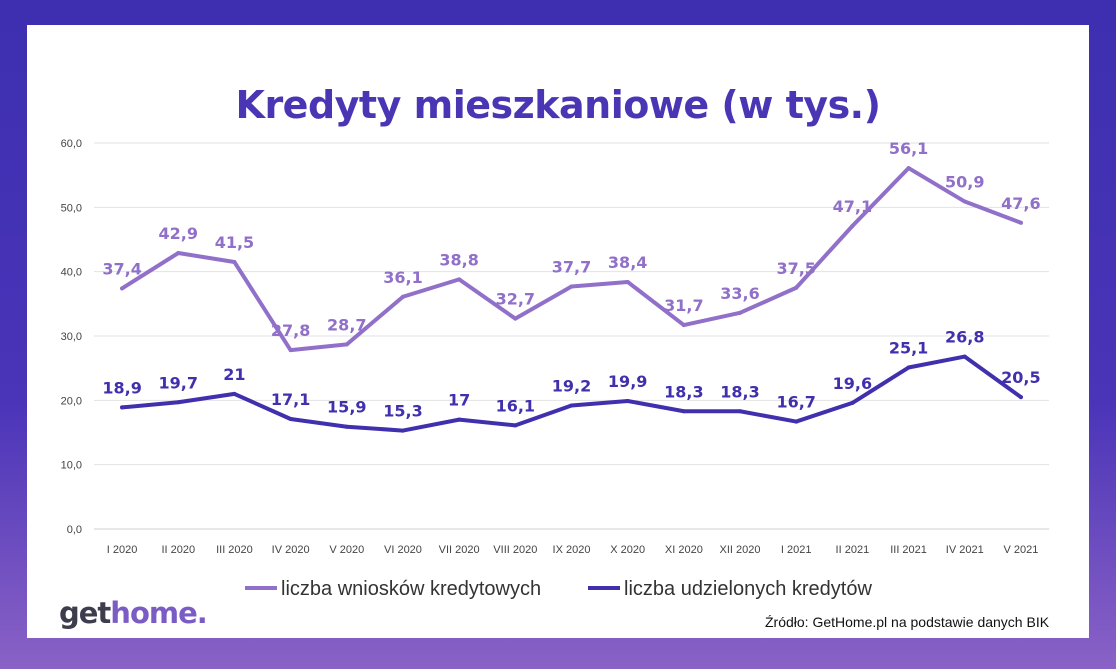 The image size is (1116, 669). Describe the element at coordinates (122, 550) in the screenshot. I see `x-tick-label: I 2020` at that location.